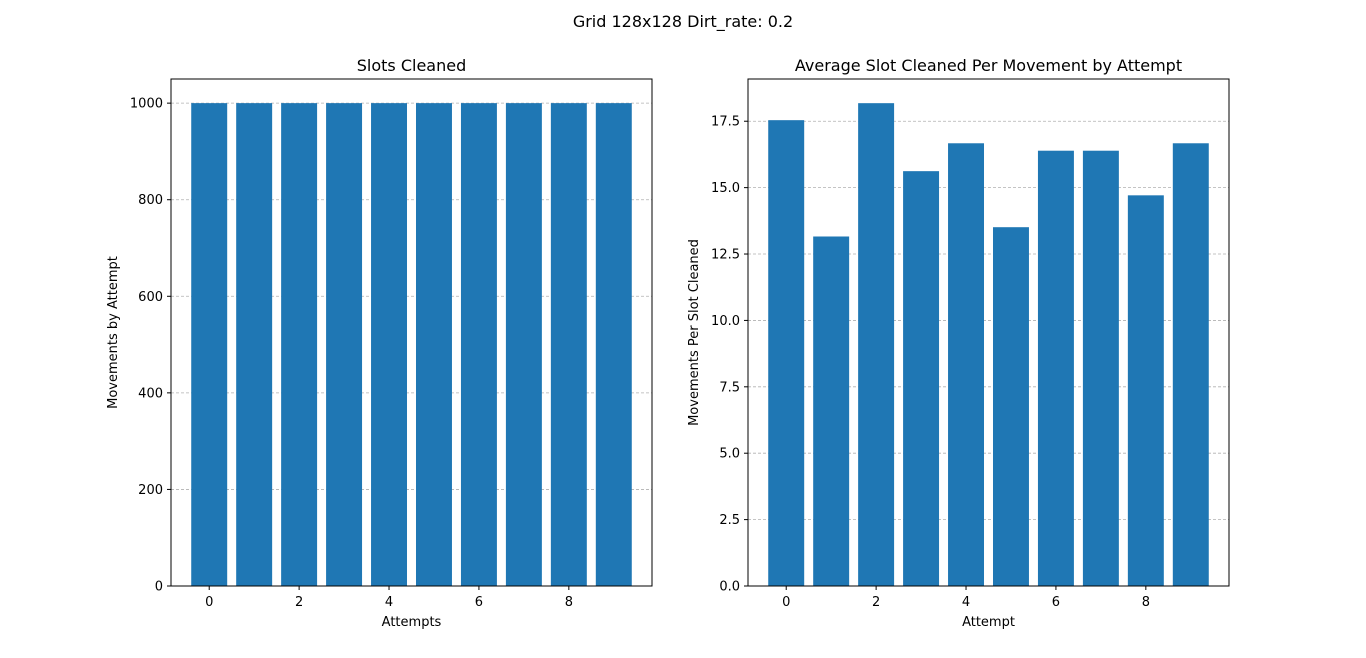 The height and width of the screenshot is (658, 1366). I want to click on ytick-label: 400, so click(150, 393).